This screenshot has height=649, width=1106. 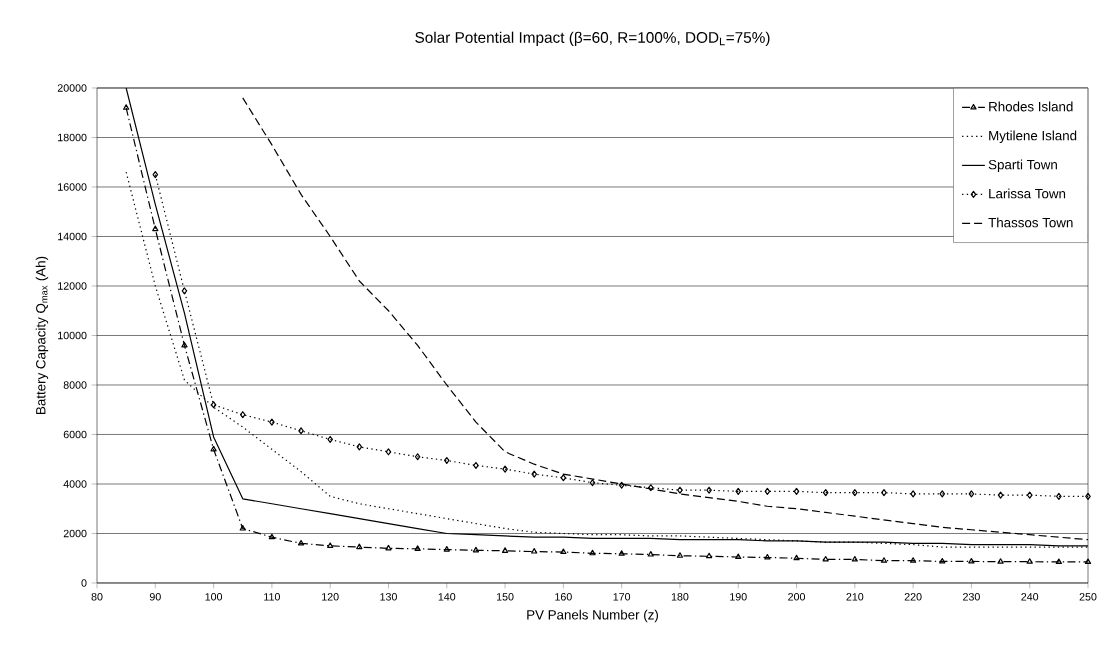 I want to click on y-axis-title: Battery Capacity Q$_{max}$ (Ah), so click(x=42, y=335).